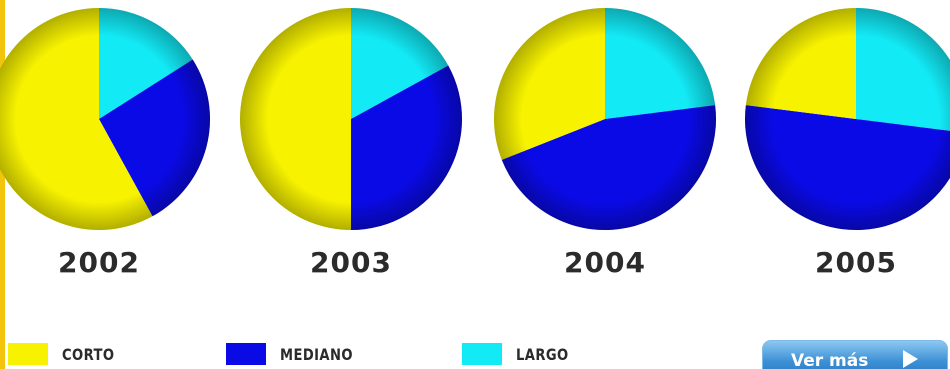 The image size is (950, 369). I want to click on accent-bar, so click(2, 184).